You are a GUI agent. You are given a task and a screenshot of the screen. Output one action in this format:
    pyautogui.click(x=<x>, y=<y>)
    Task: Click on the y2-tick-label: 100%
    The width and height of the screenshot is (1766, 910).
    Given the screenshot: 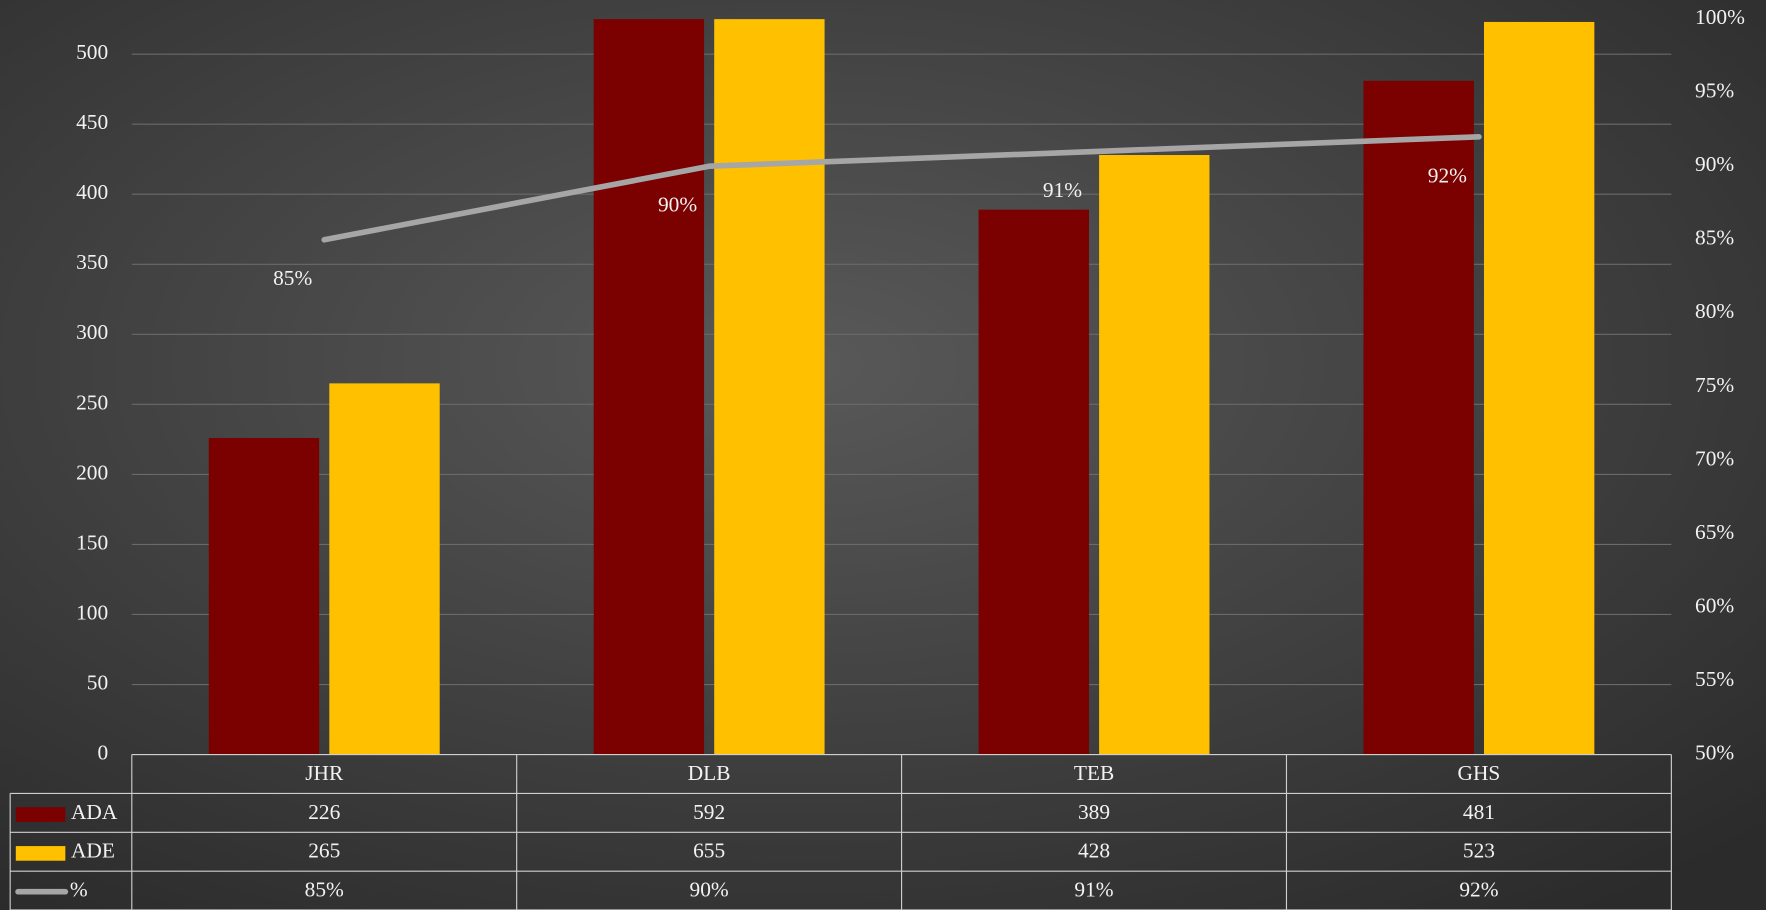 What is the action you would take?
    pyautogui.click(x=1720, y=17)
    